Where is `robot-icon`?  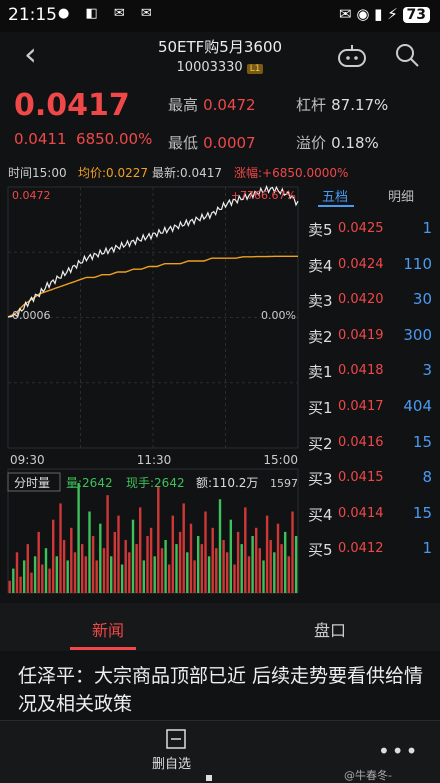
robot-icon is located at coordinates (352, 55).